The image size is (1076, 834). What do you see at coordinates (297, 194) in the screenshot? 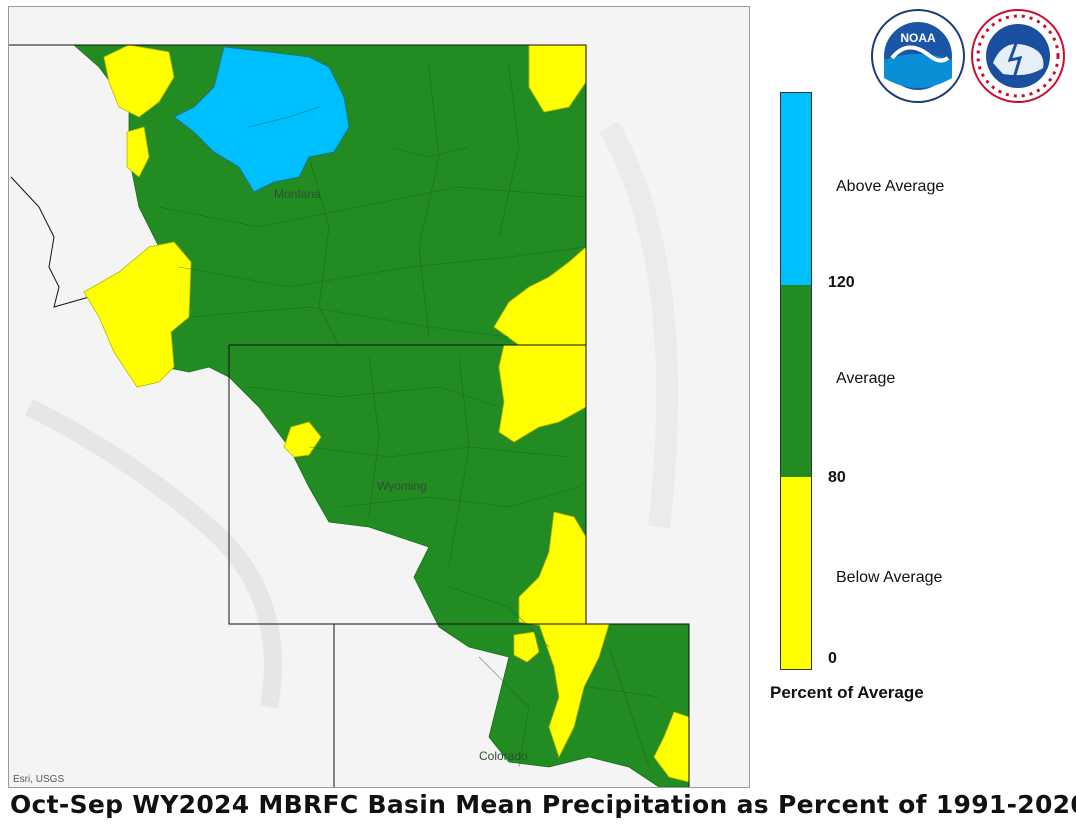
I see `state-label-montana: Montana` at bounding box center [297, 194].